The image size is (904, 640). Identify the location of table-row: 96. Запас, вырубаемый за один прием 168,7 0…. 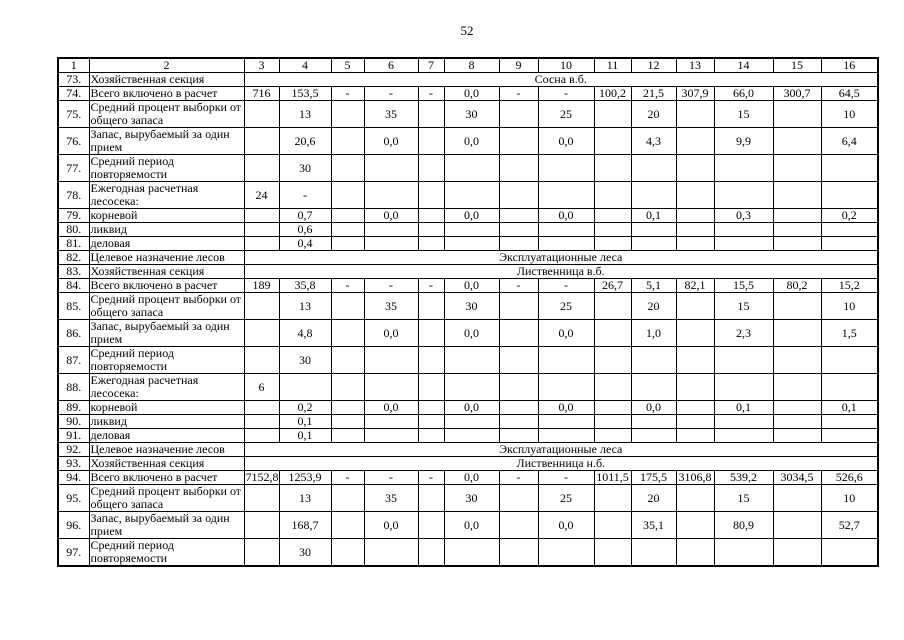
(468, 525).